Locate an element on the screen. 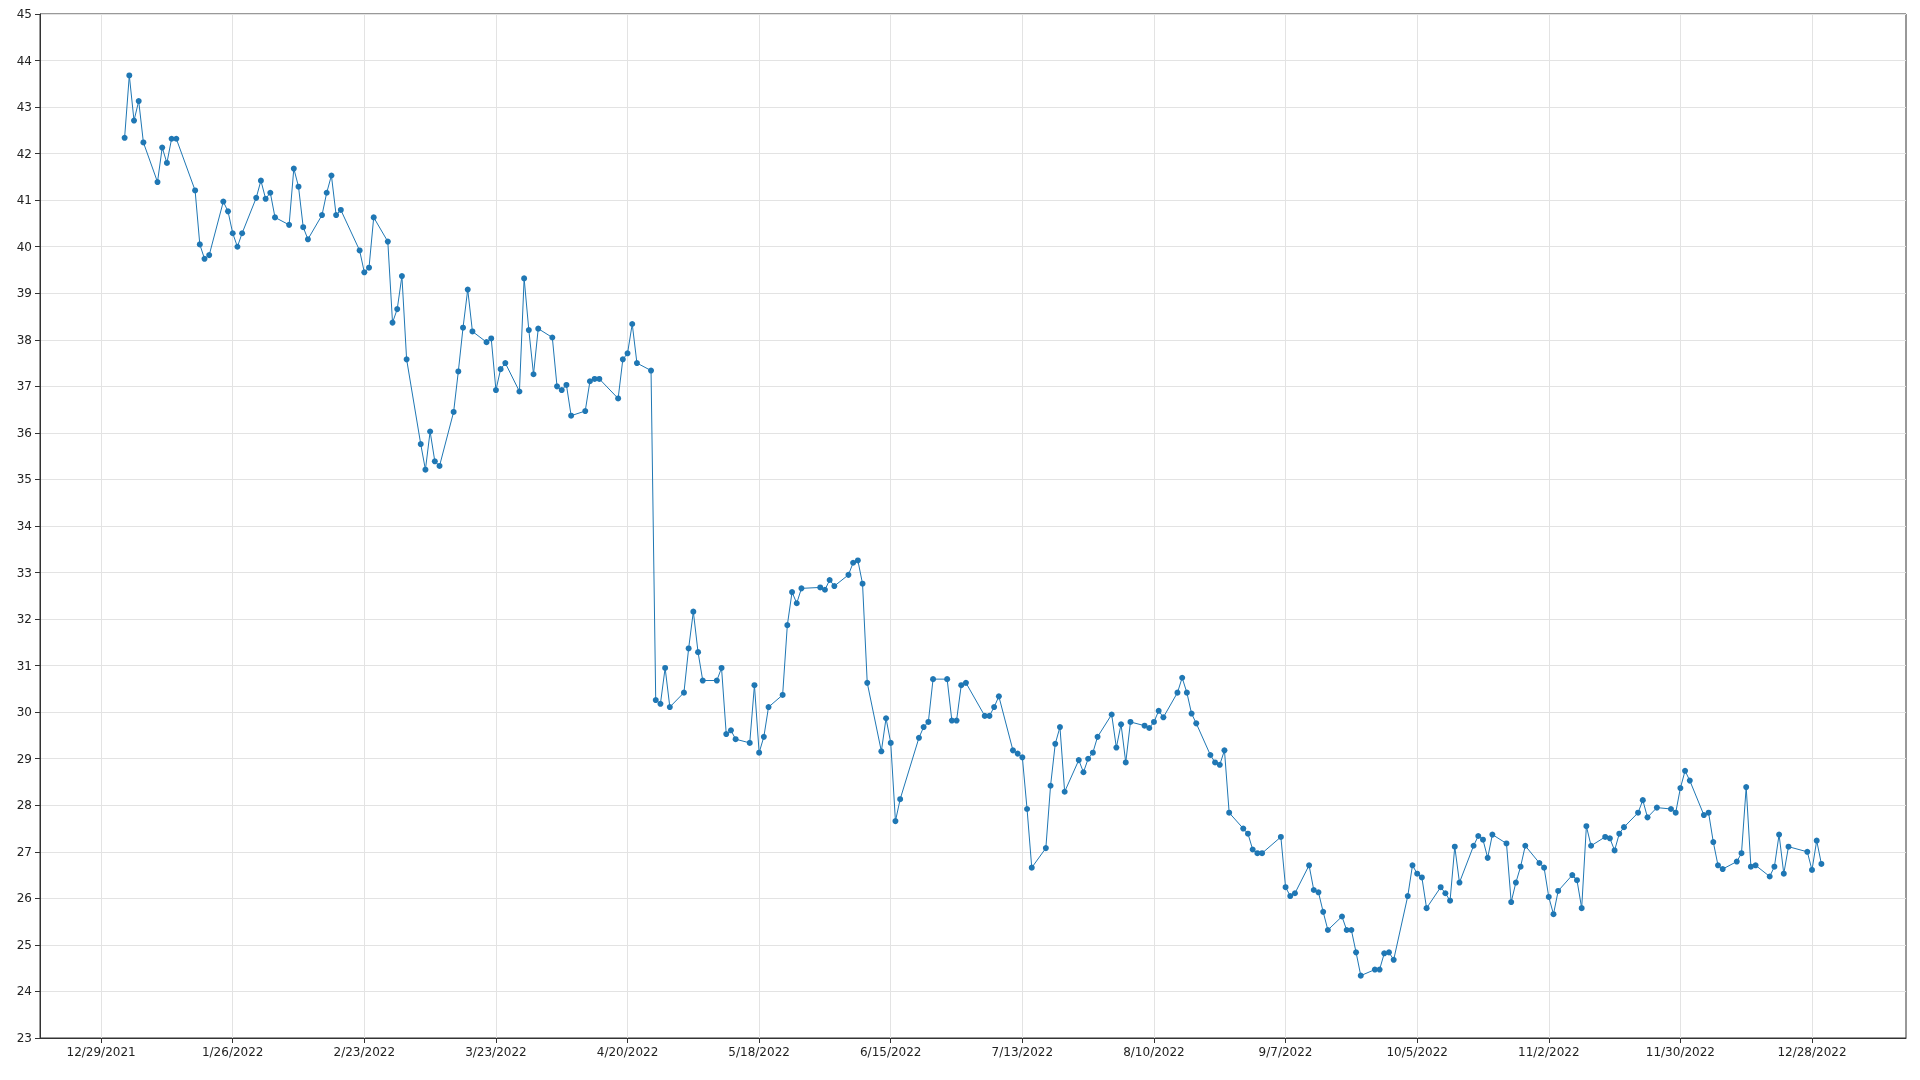 Image resolution: width=1920 pixels, height=1080 pixels. x-tick-label: 5/18/2022 is located at coordinates (759, 1052).